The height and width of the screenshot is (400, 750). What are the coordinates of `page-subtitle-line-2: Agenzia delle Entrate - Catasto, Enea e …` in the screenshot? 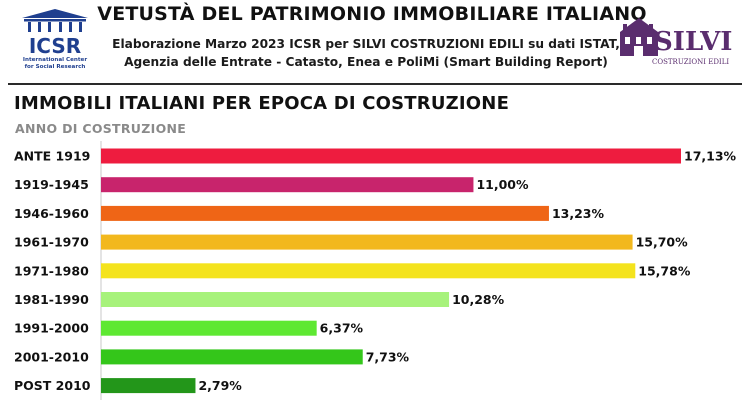 It's located at (366, 62).